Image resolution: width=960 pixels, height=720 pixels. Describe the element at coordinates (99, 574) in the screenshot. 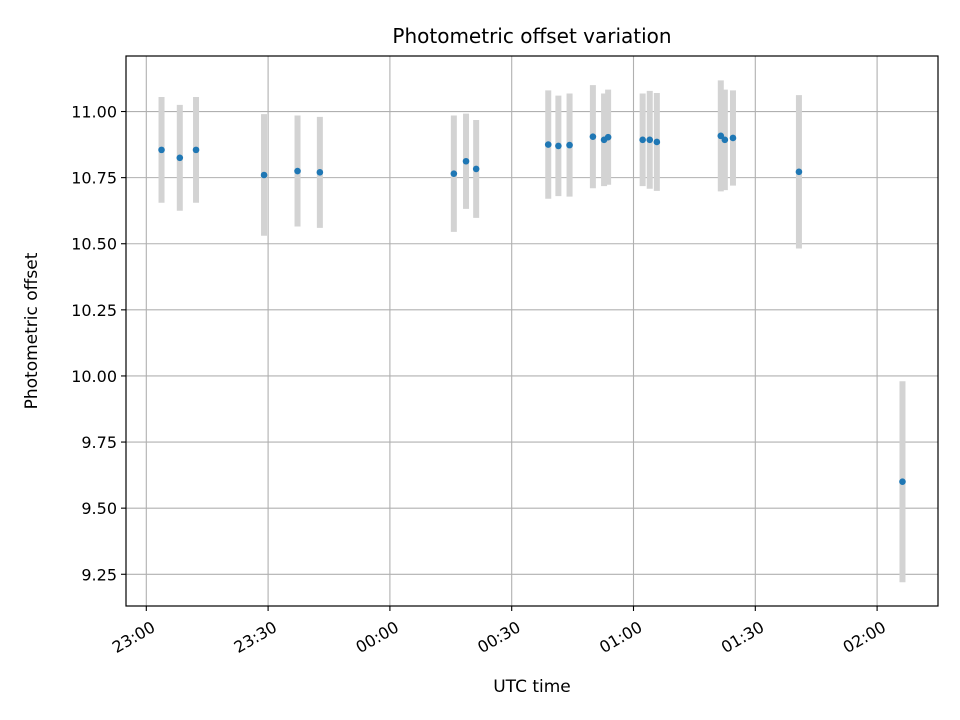

I see `y-tick-label: 9.25` at that location.